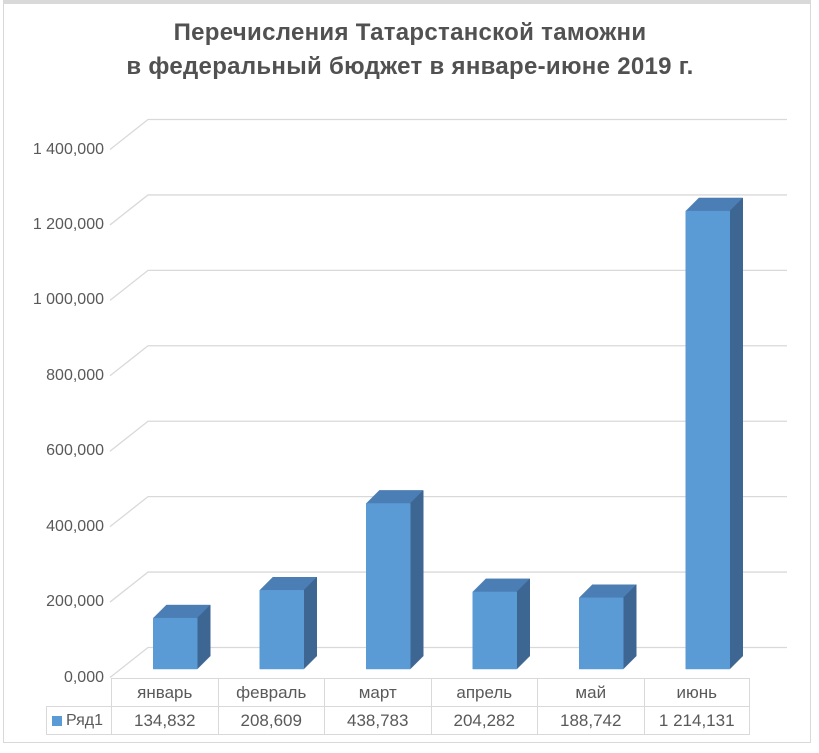  Describe the element at coordinates (377, 692) in the screenshot. I see `category-label-март: март` at that location.